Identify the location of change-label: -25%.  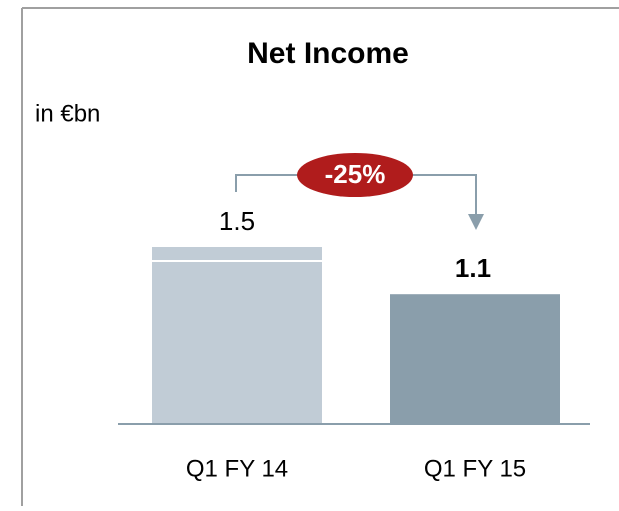
(355, 174).